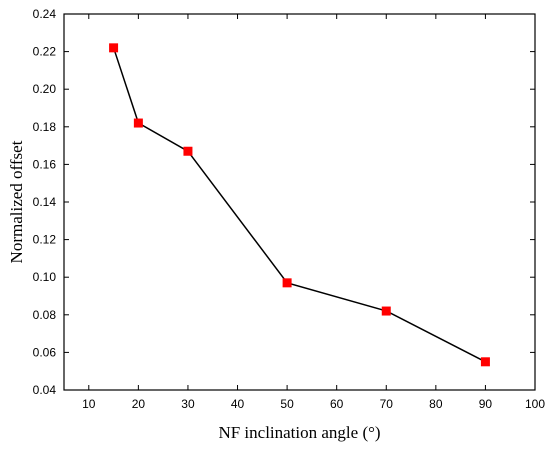 Image resolution: width=550 pixels, height=450 pixels. I want to click on y-tick-label: 0.14, so click(45, 202).